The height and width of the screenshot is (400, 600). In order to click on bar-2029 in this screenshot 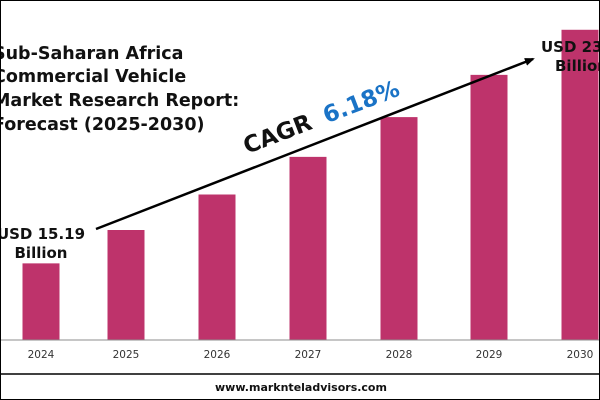, I will do `click(489, 207)`.